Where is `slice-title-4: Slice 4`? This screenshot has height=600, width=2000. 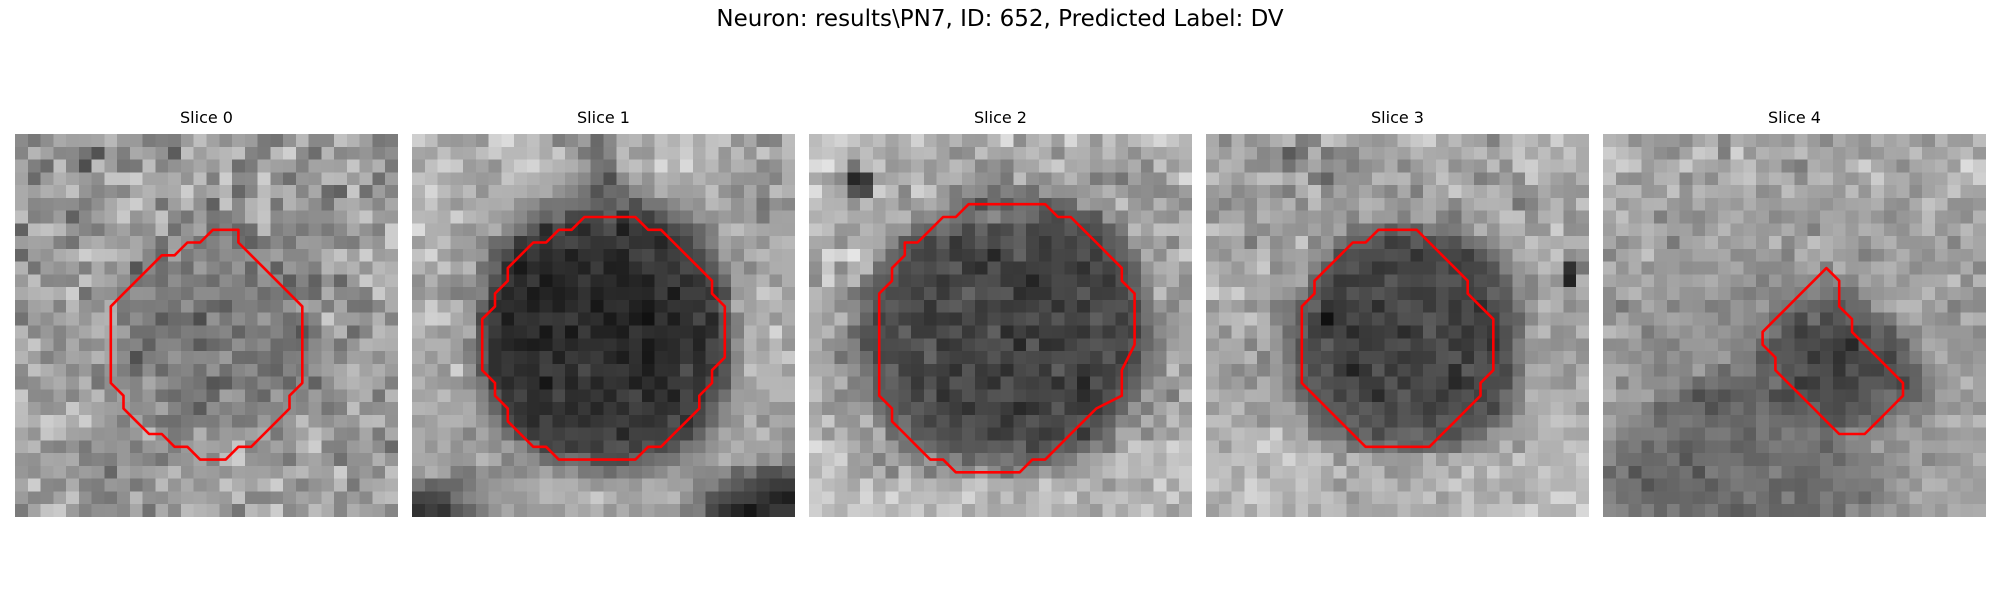
slice-title-4: Slice 4 is located at coordinates (1794, 117).